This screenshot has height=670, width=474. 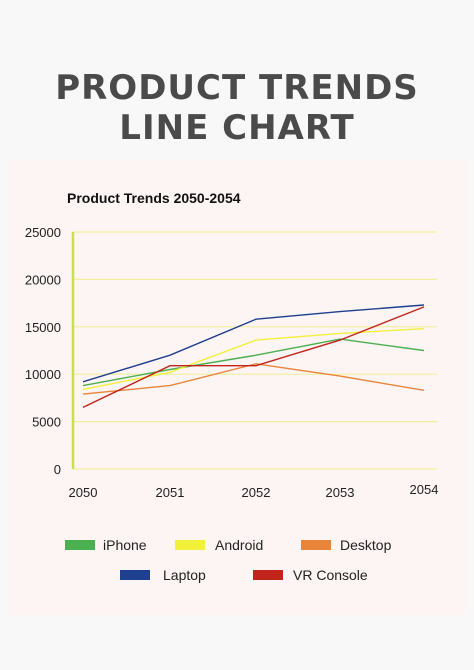 What do you see at coordinates (43, 232) in the screenshot?
I see `y-tick-label: 25000` at bounding box center [43, 232].